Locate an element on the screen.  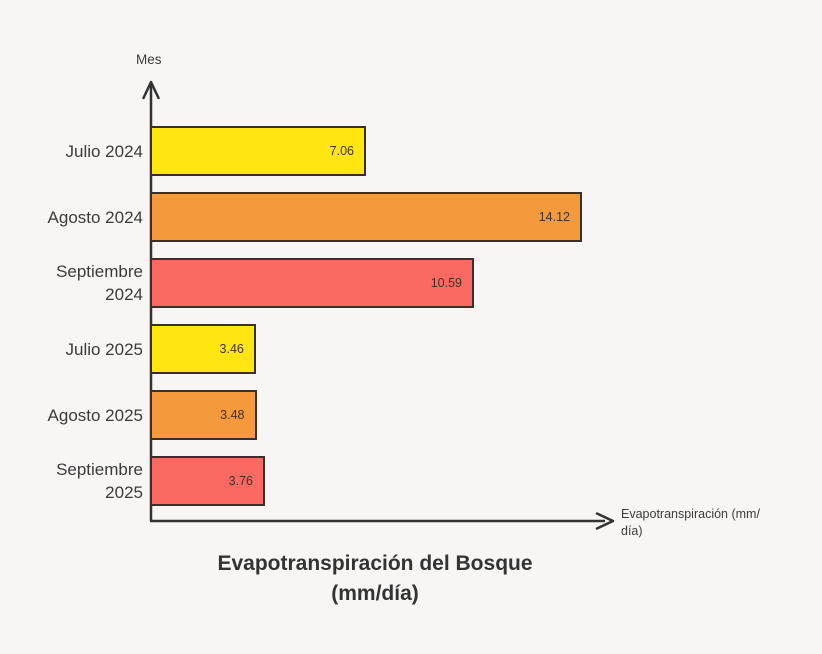
bar-4: 3.48 is located at coordinates (203, 415).